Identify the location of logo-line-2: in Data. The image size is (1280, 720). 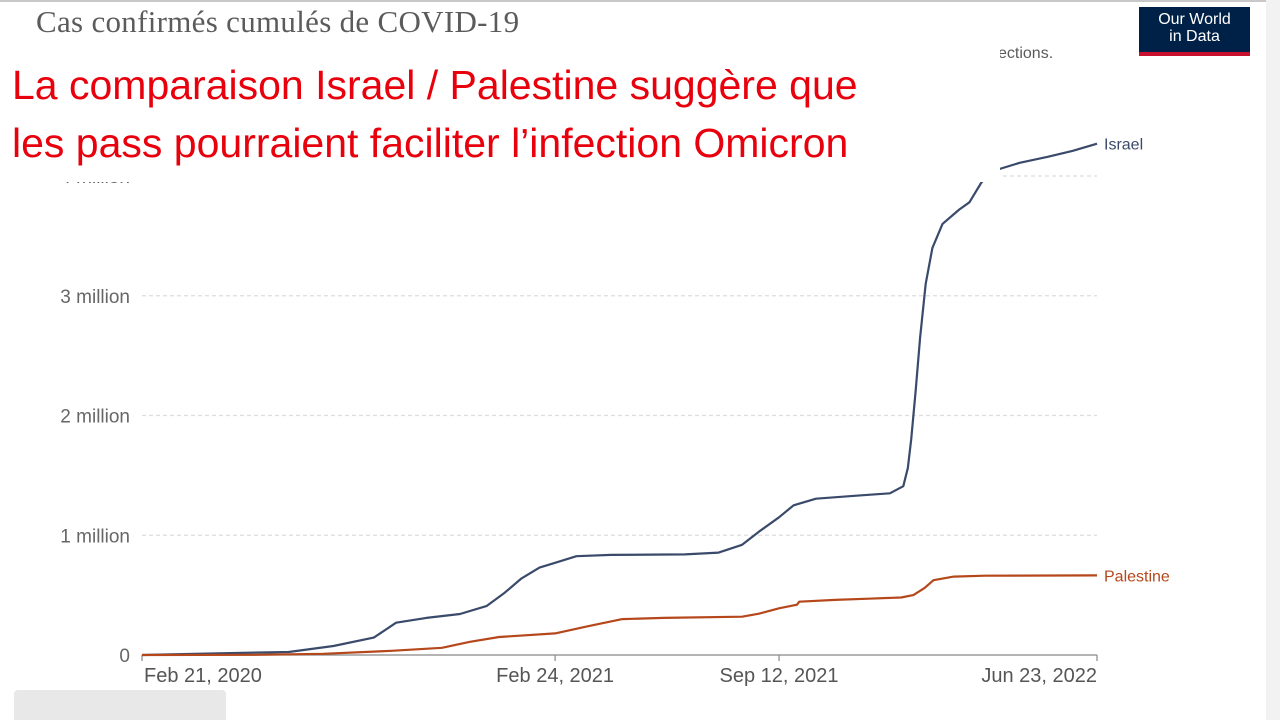
(1194, 36).